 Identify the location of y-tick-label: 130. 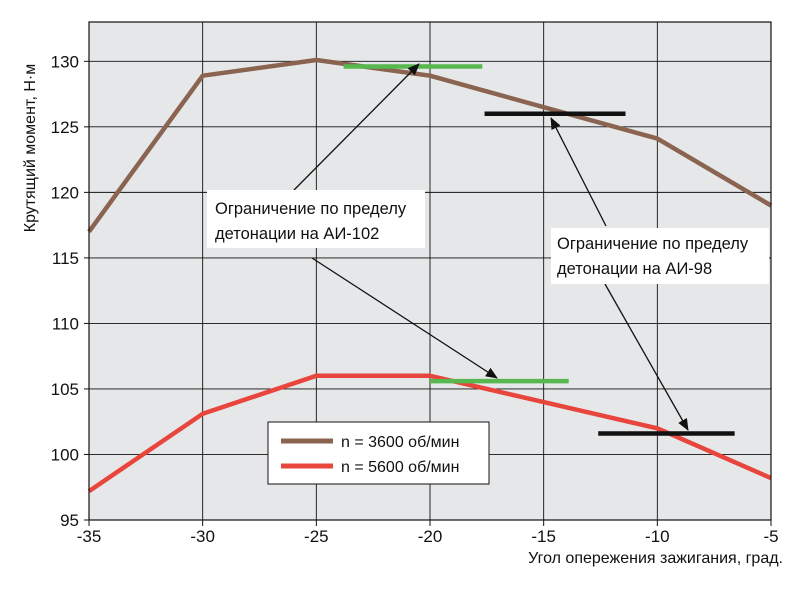
(65, 61).